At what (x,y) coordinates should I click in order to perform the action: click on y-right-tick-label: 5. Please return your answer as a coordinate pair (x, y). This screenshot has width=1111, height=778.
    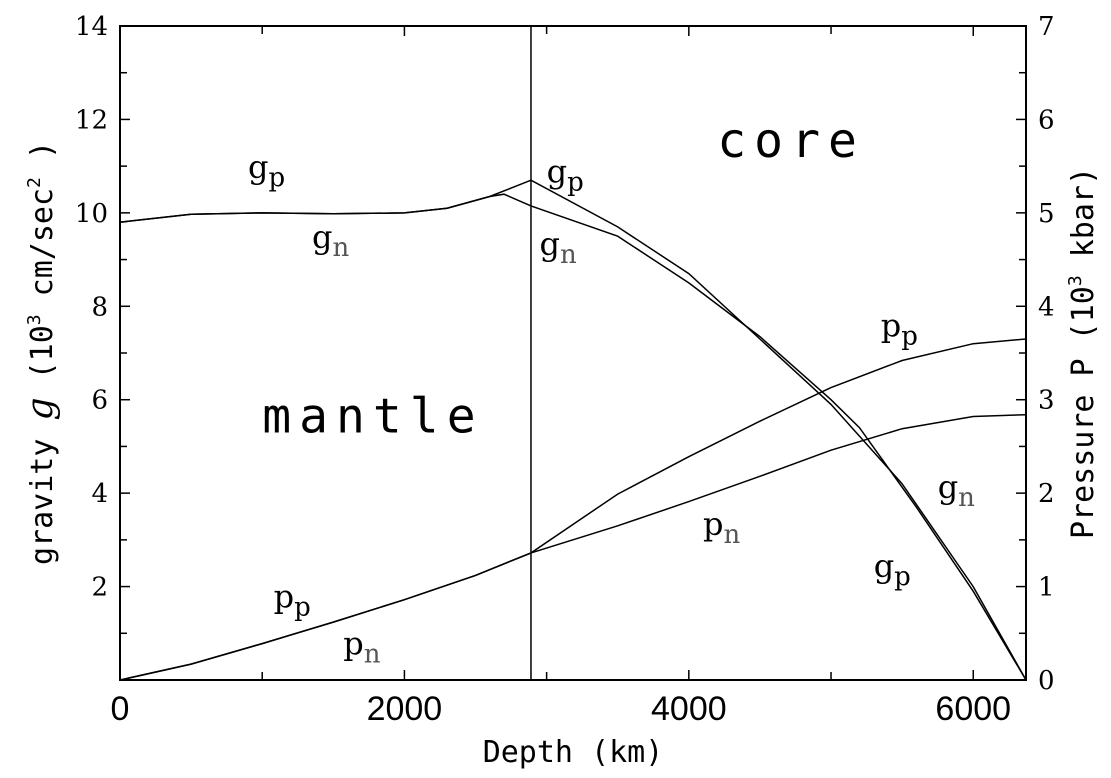
    Looking at the image, I should click on (1046, 214).